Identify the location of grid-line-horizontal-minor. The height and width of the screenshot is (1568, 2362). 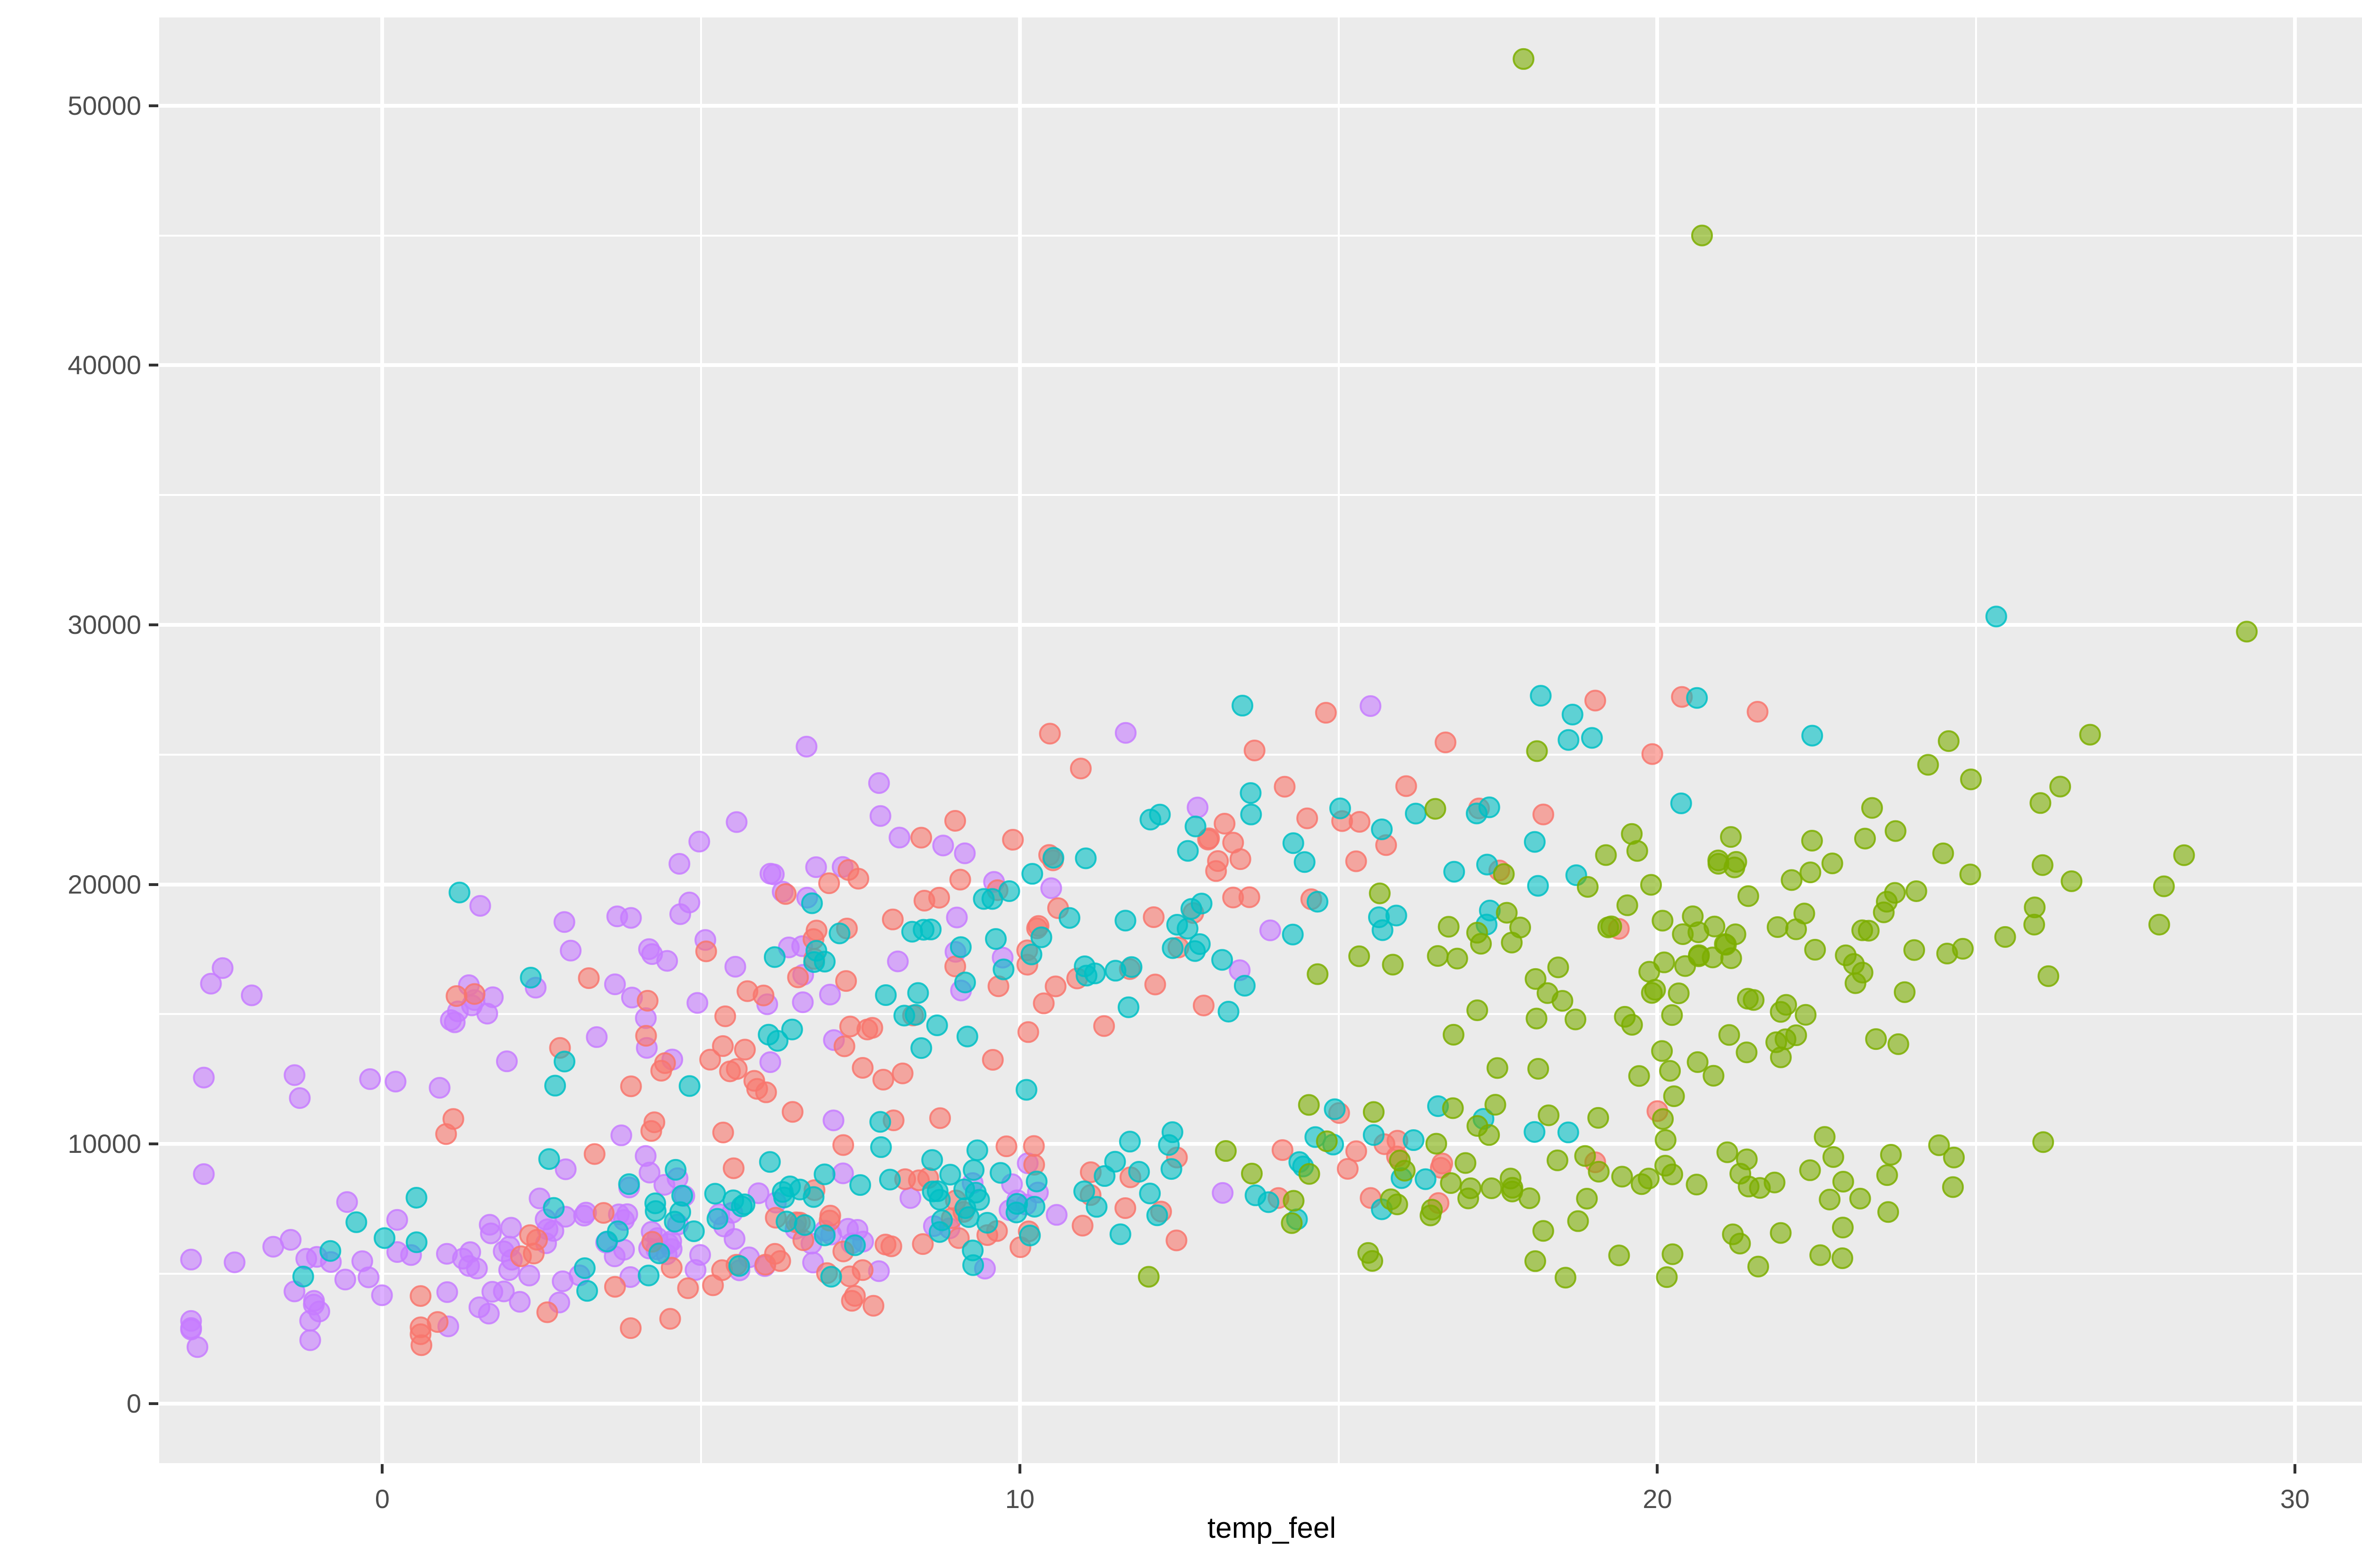
(1261, 235).